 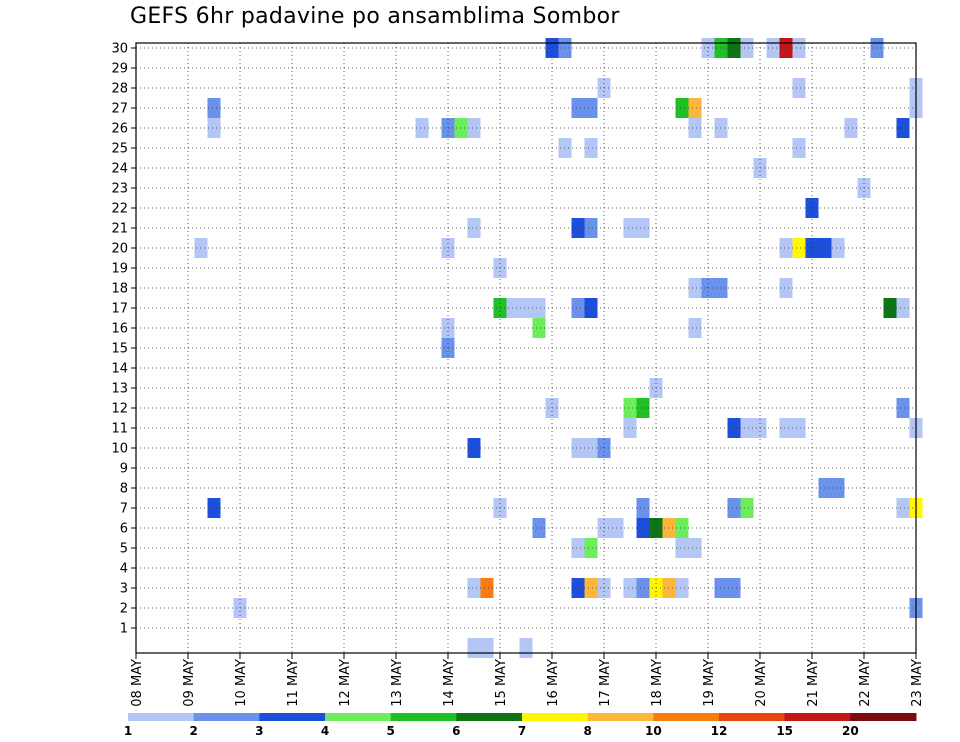 What do you see at coordinates (259, 731) in the screenshot?
I see `colorbar-label: 3` at bounding box center [259, 731].